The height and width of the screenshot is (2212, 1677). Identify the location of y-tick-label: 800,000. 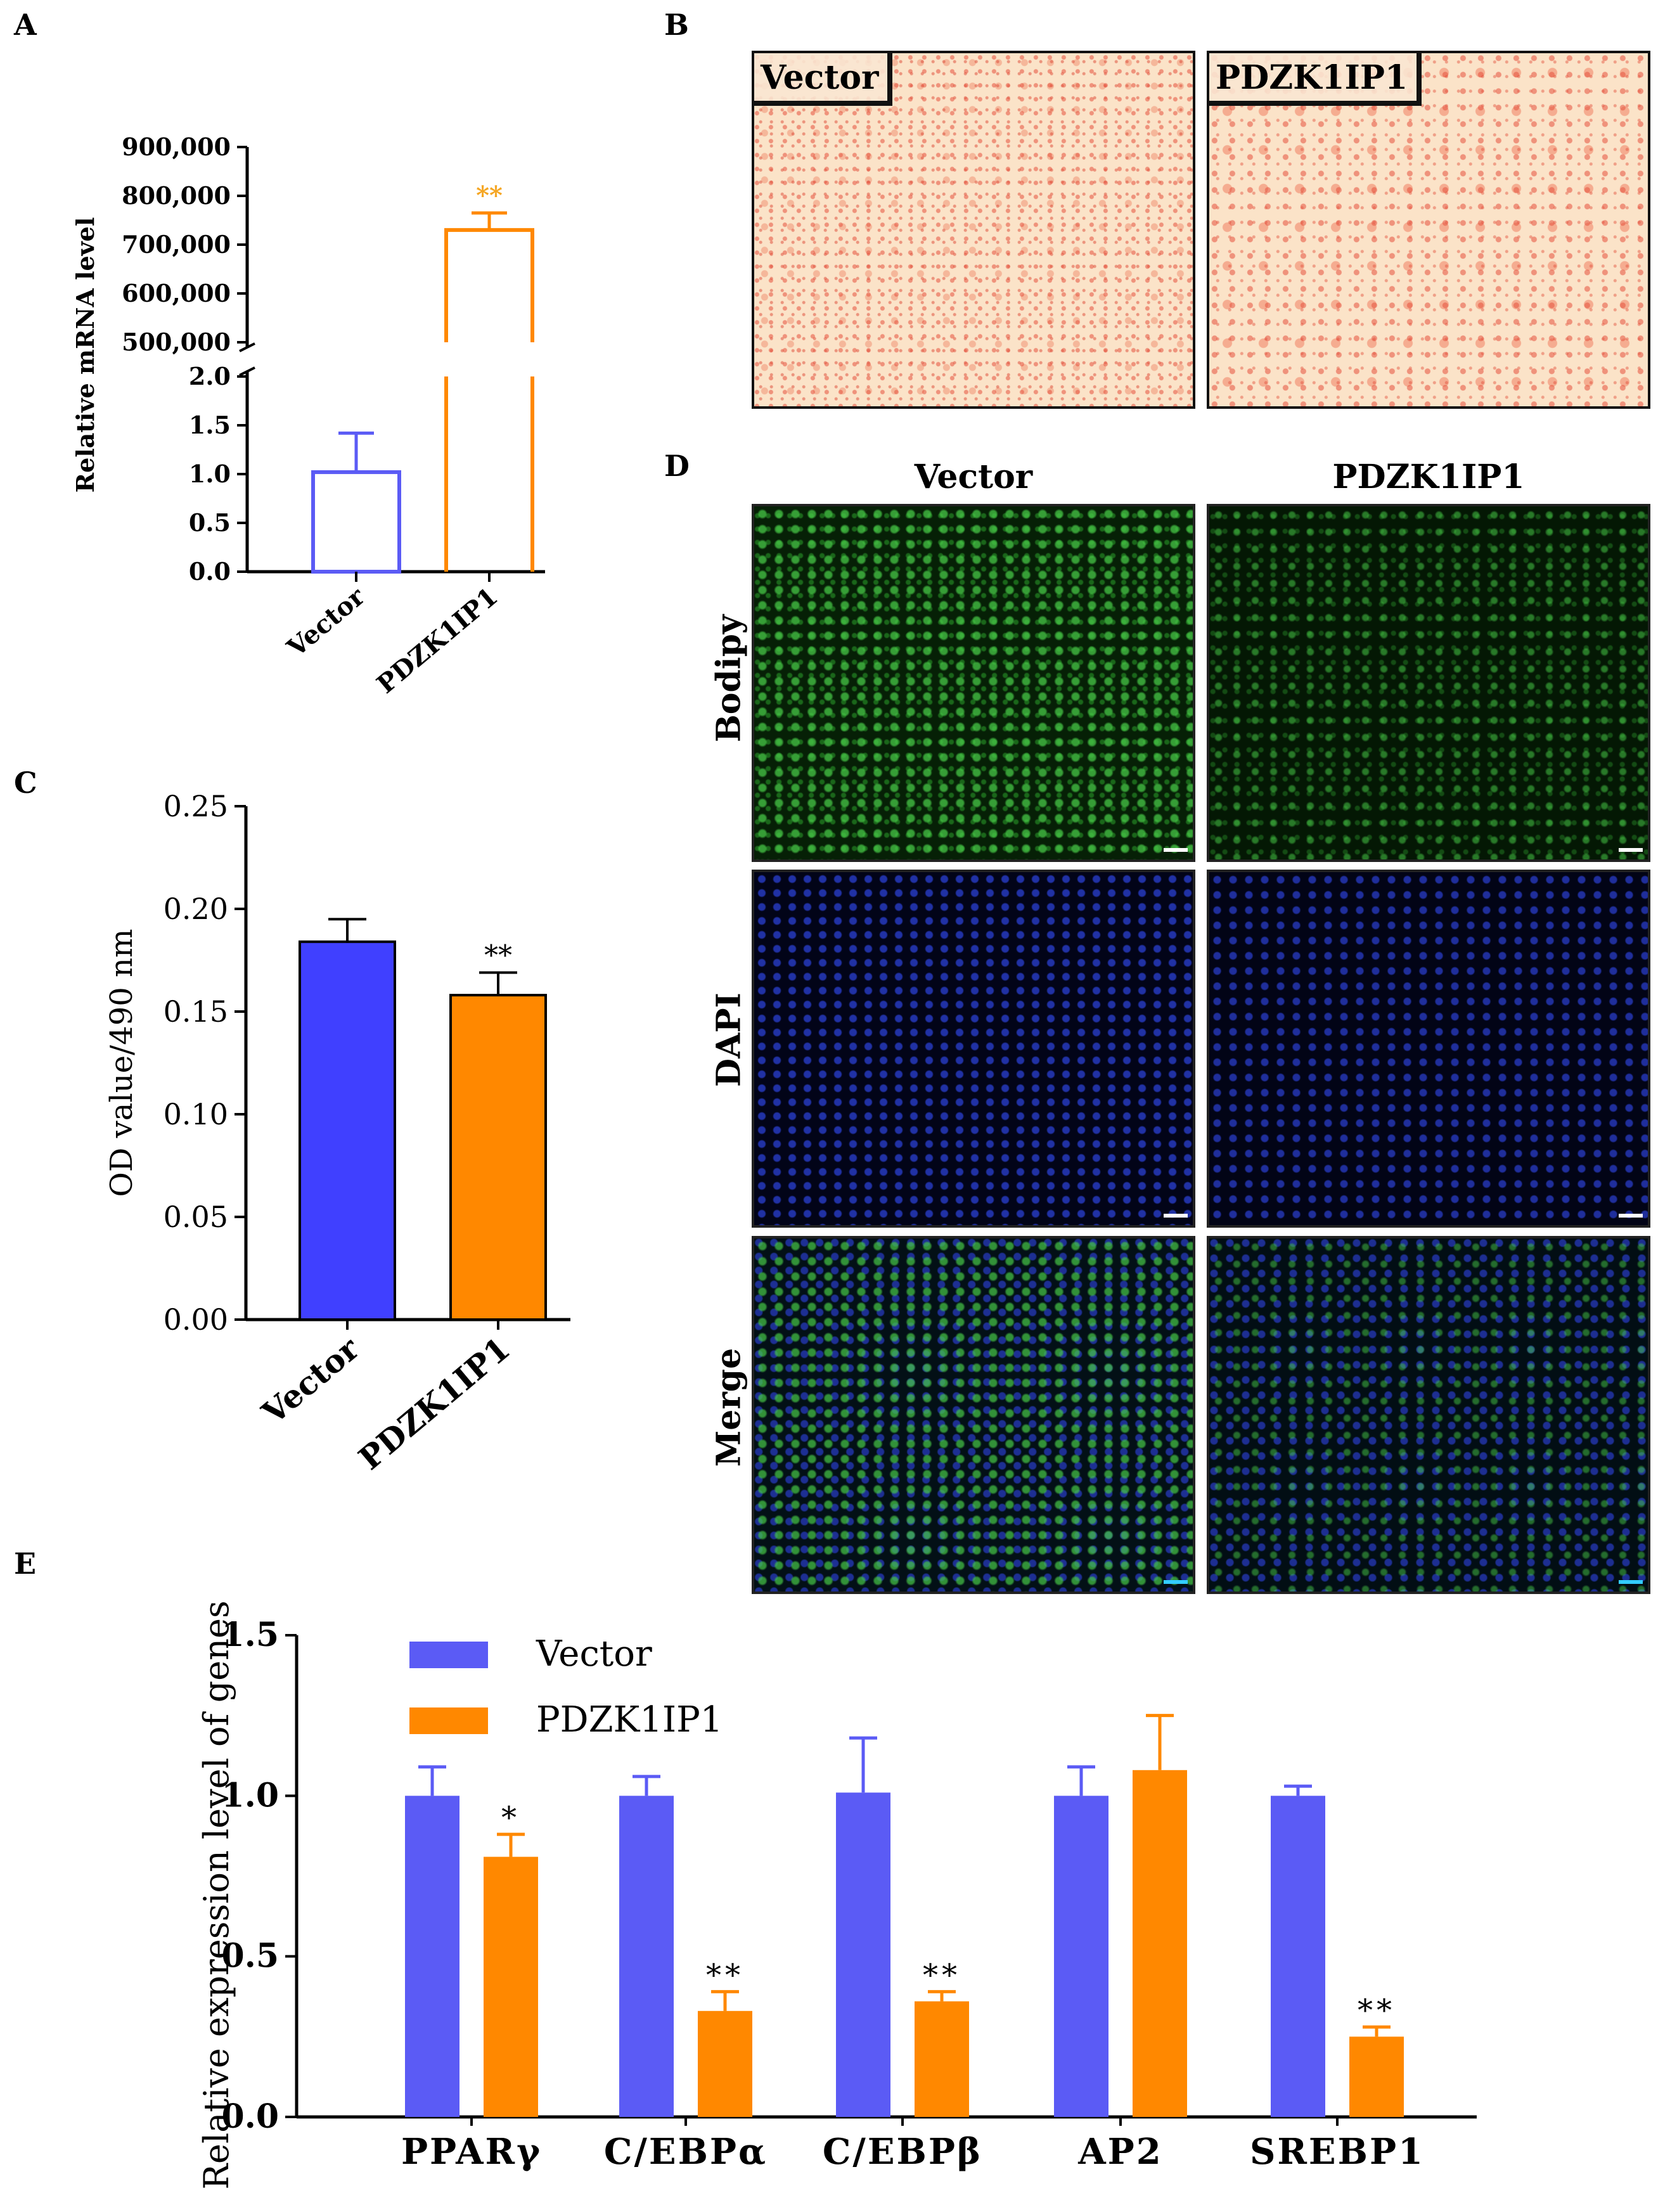
(176, 195).